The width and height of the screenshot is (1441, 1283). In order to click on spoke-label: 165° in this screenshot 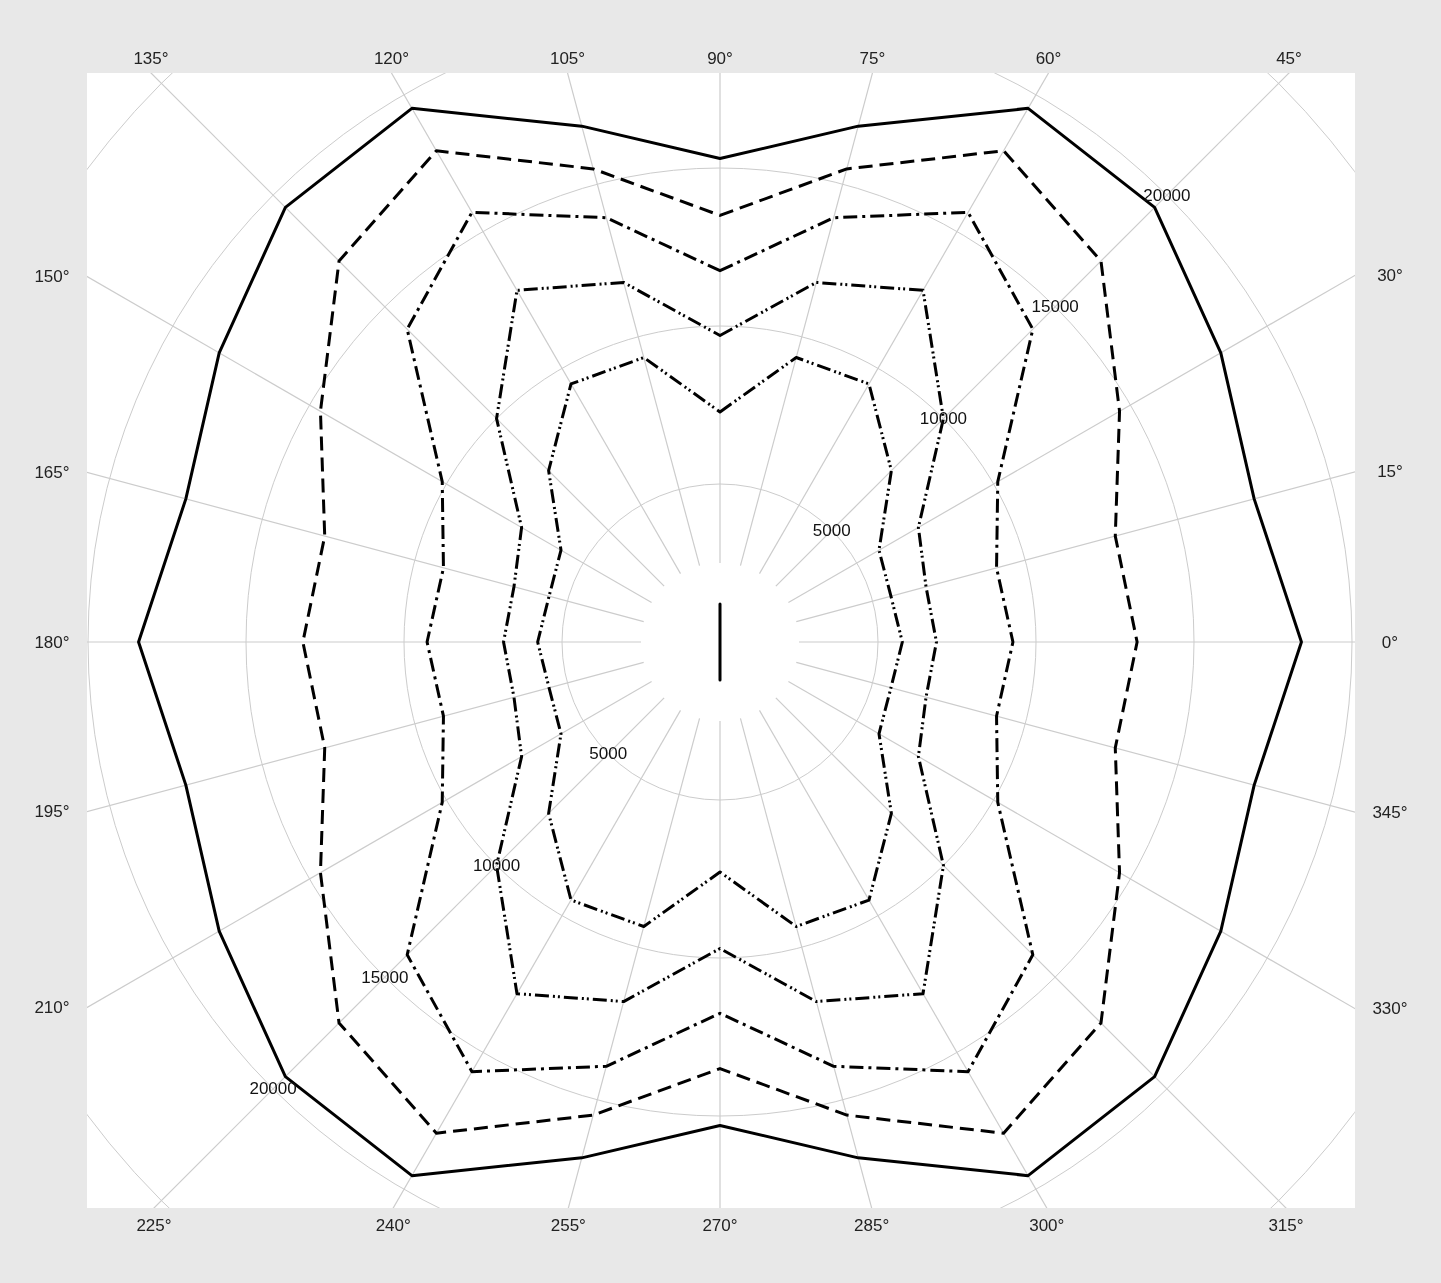, I will do `click(52, 472)`.